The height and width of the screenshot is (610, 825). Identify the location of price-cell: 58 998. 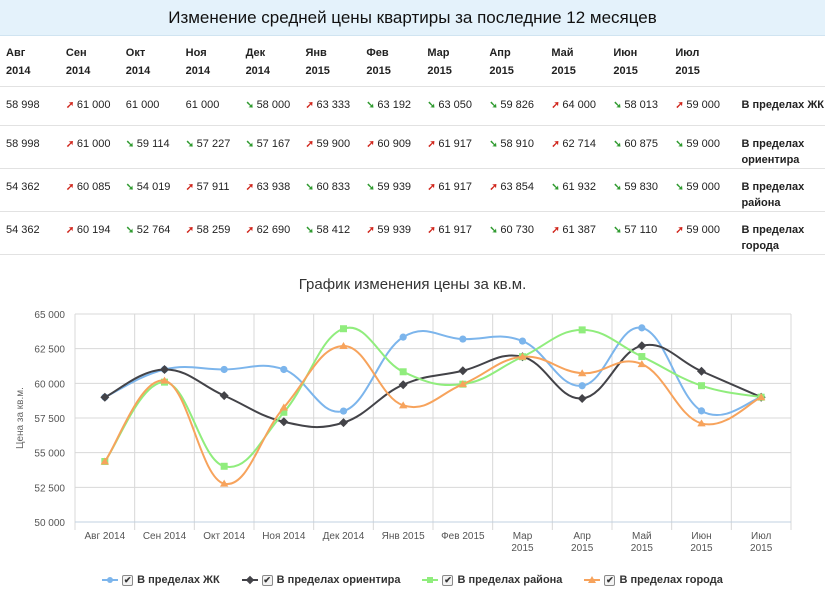
(30, 147).